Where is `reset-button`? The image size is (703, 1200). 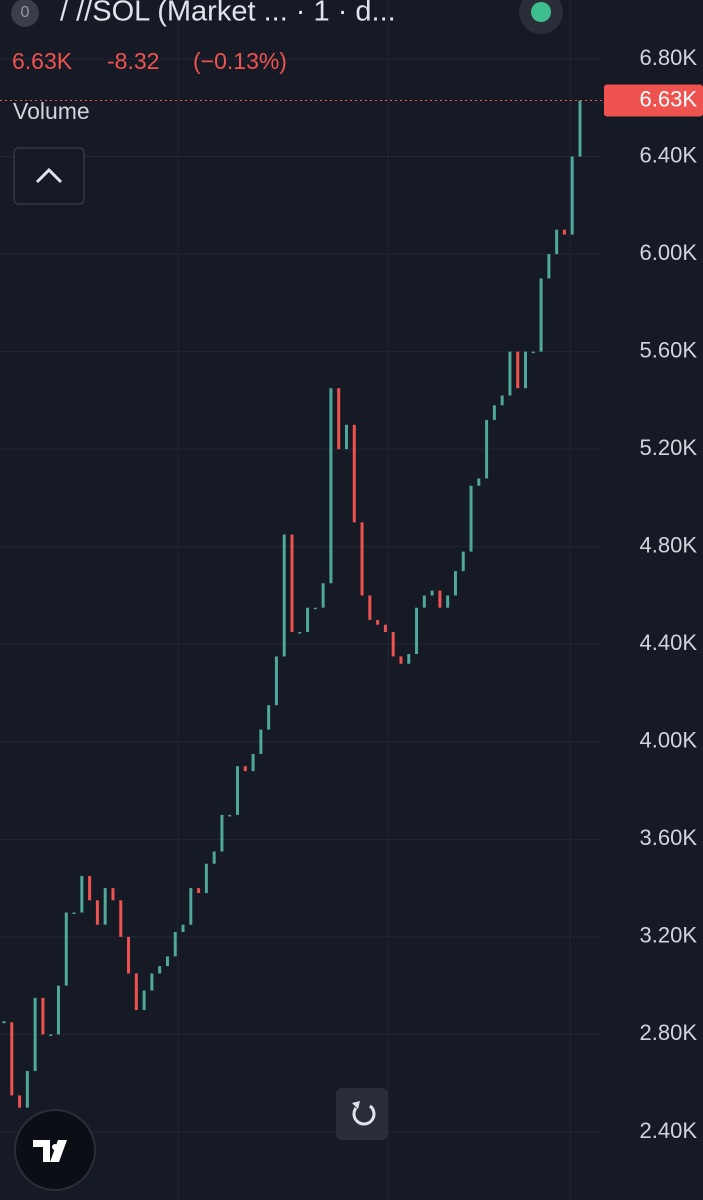
reset-button is located at coordinates (362, 1114).